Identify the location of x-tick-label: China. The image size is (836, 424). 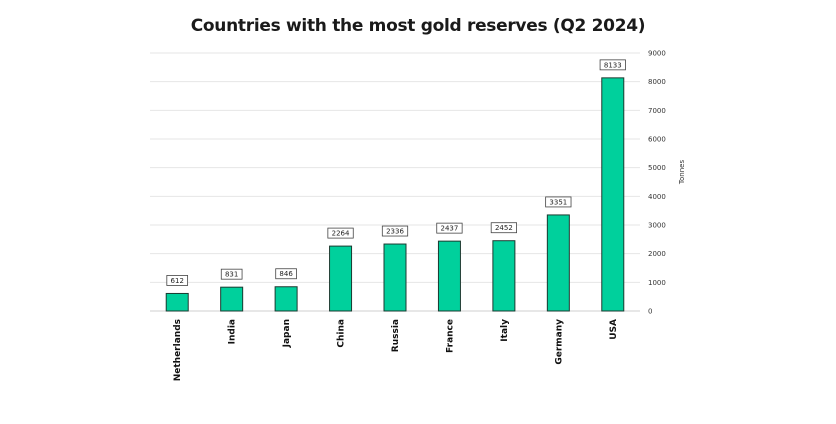
(342, 333).